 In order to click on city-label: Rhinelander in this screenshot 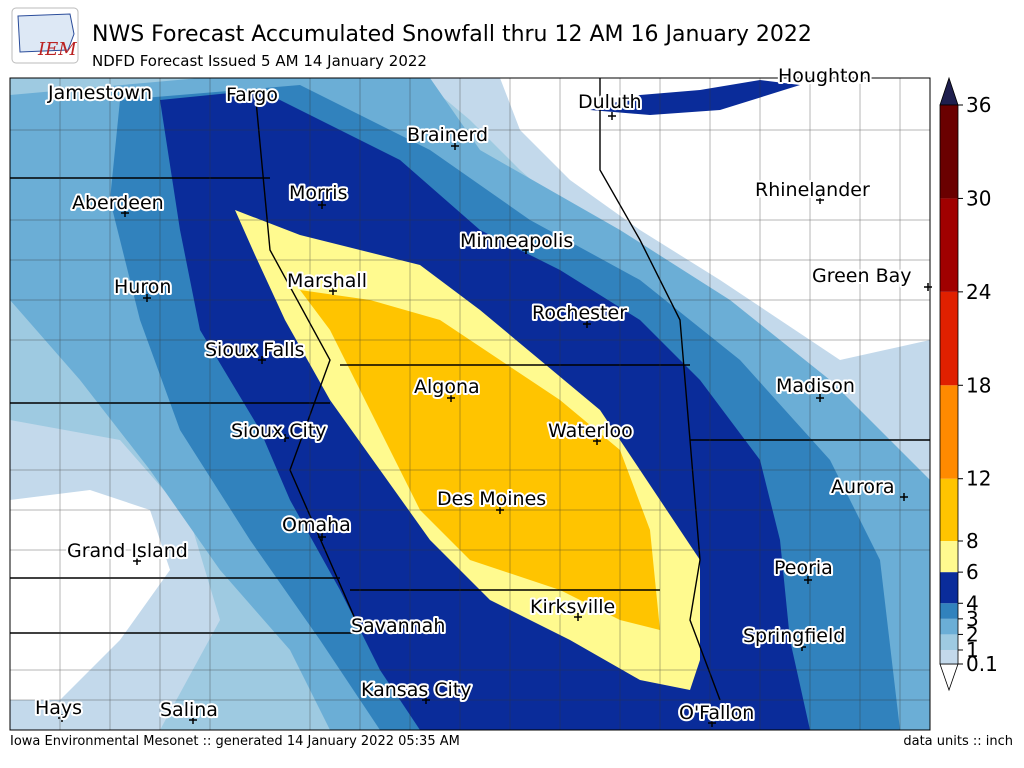, I will do `click(812, 190)`.